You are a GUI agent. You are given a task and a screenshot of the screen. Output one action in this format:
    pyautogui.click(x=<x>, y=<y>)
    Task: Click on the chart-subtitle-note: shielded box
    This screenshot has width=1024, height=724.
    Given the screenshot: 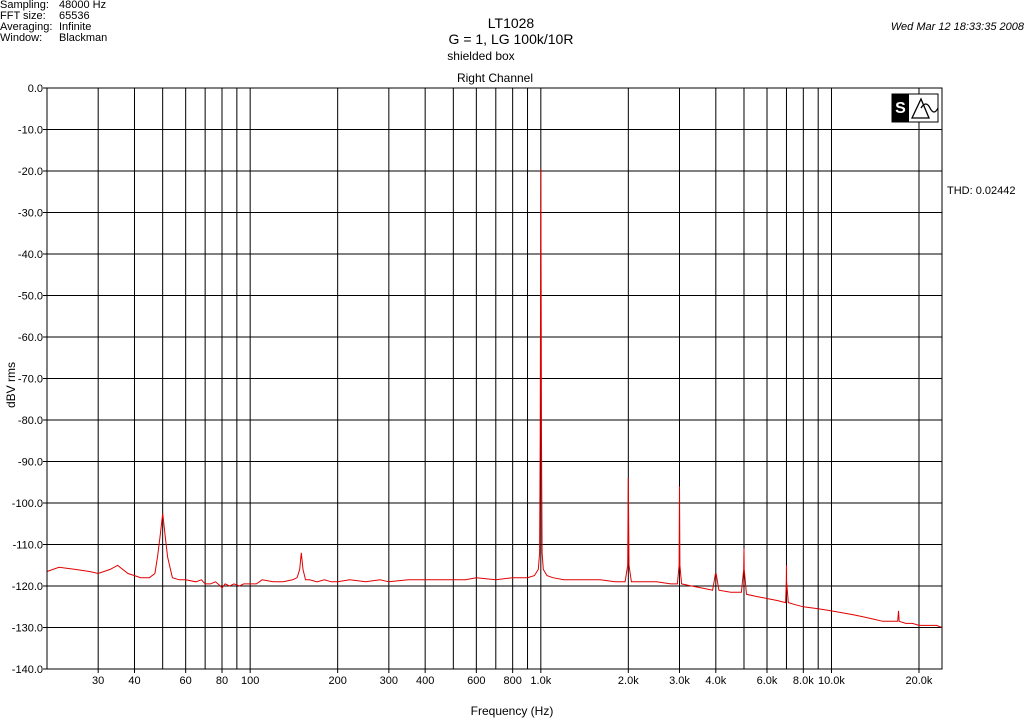 What is the action you would take?
    pyautogui.click(x=481, y=56)
    